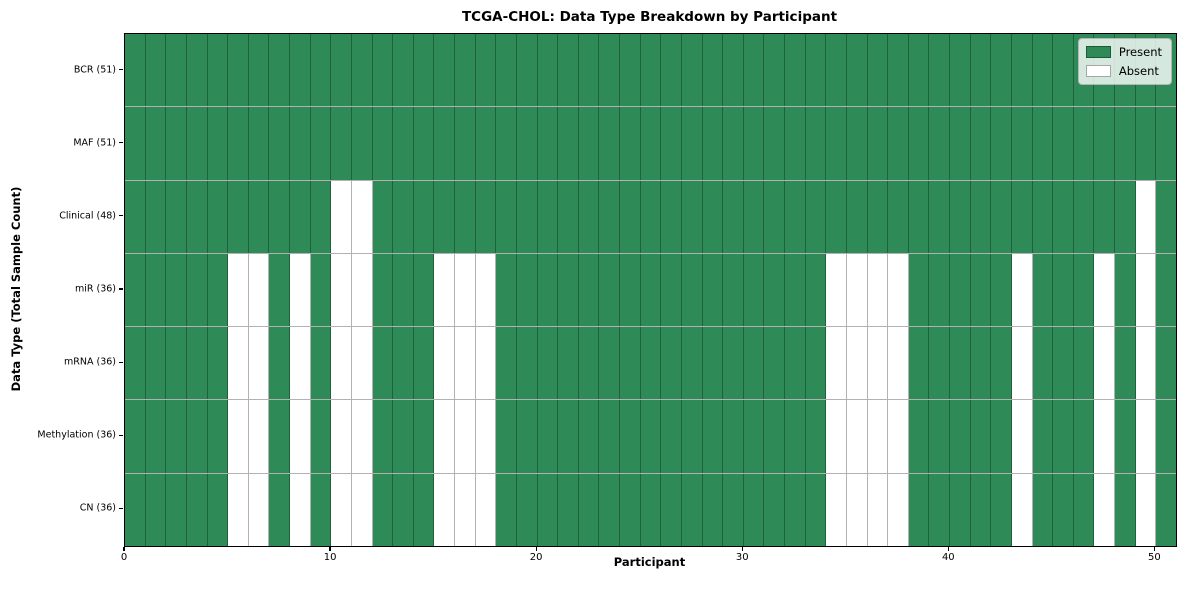  What do you see at coordinates (124, 557) in the screenshot?
I see `x-tick-label: 0` at bounding box center [124, 557].